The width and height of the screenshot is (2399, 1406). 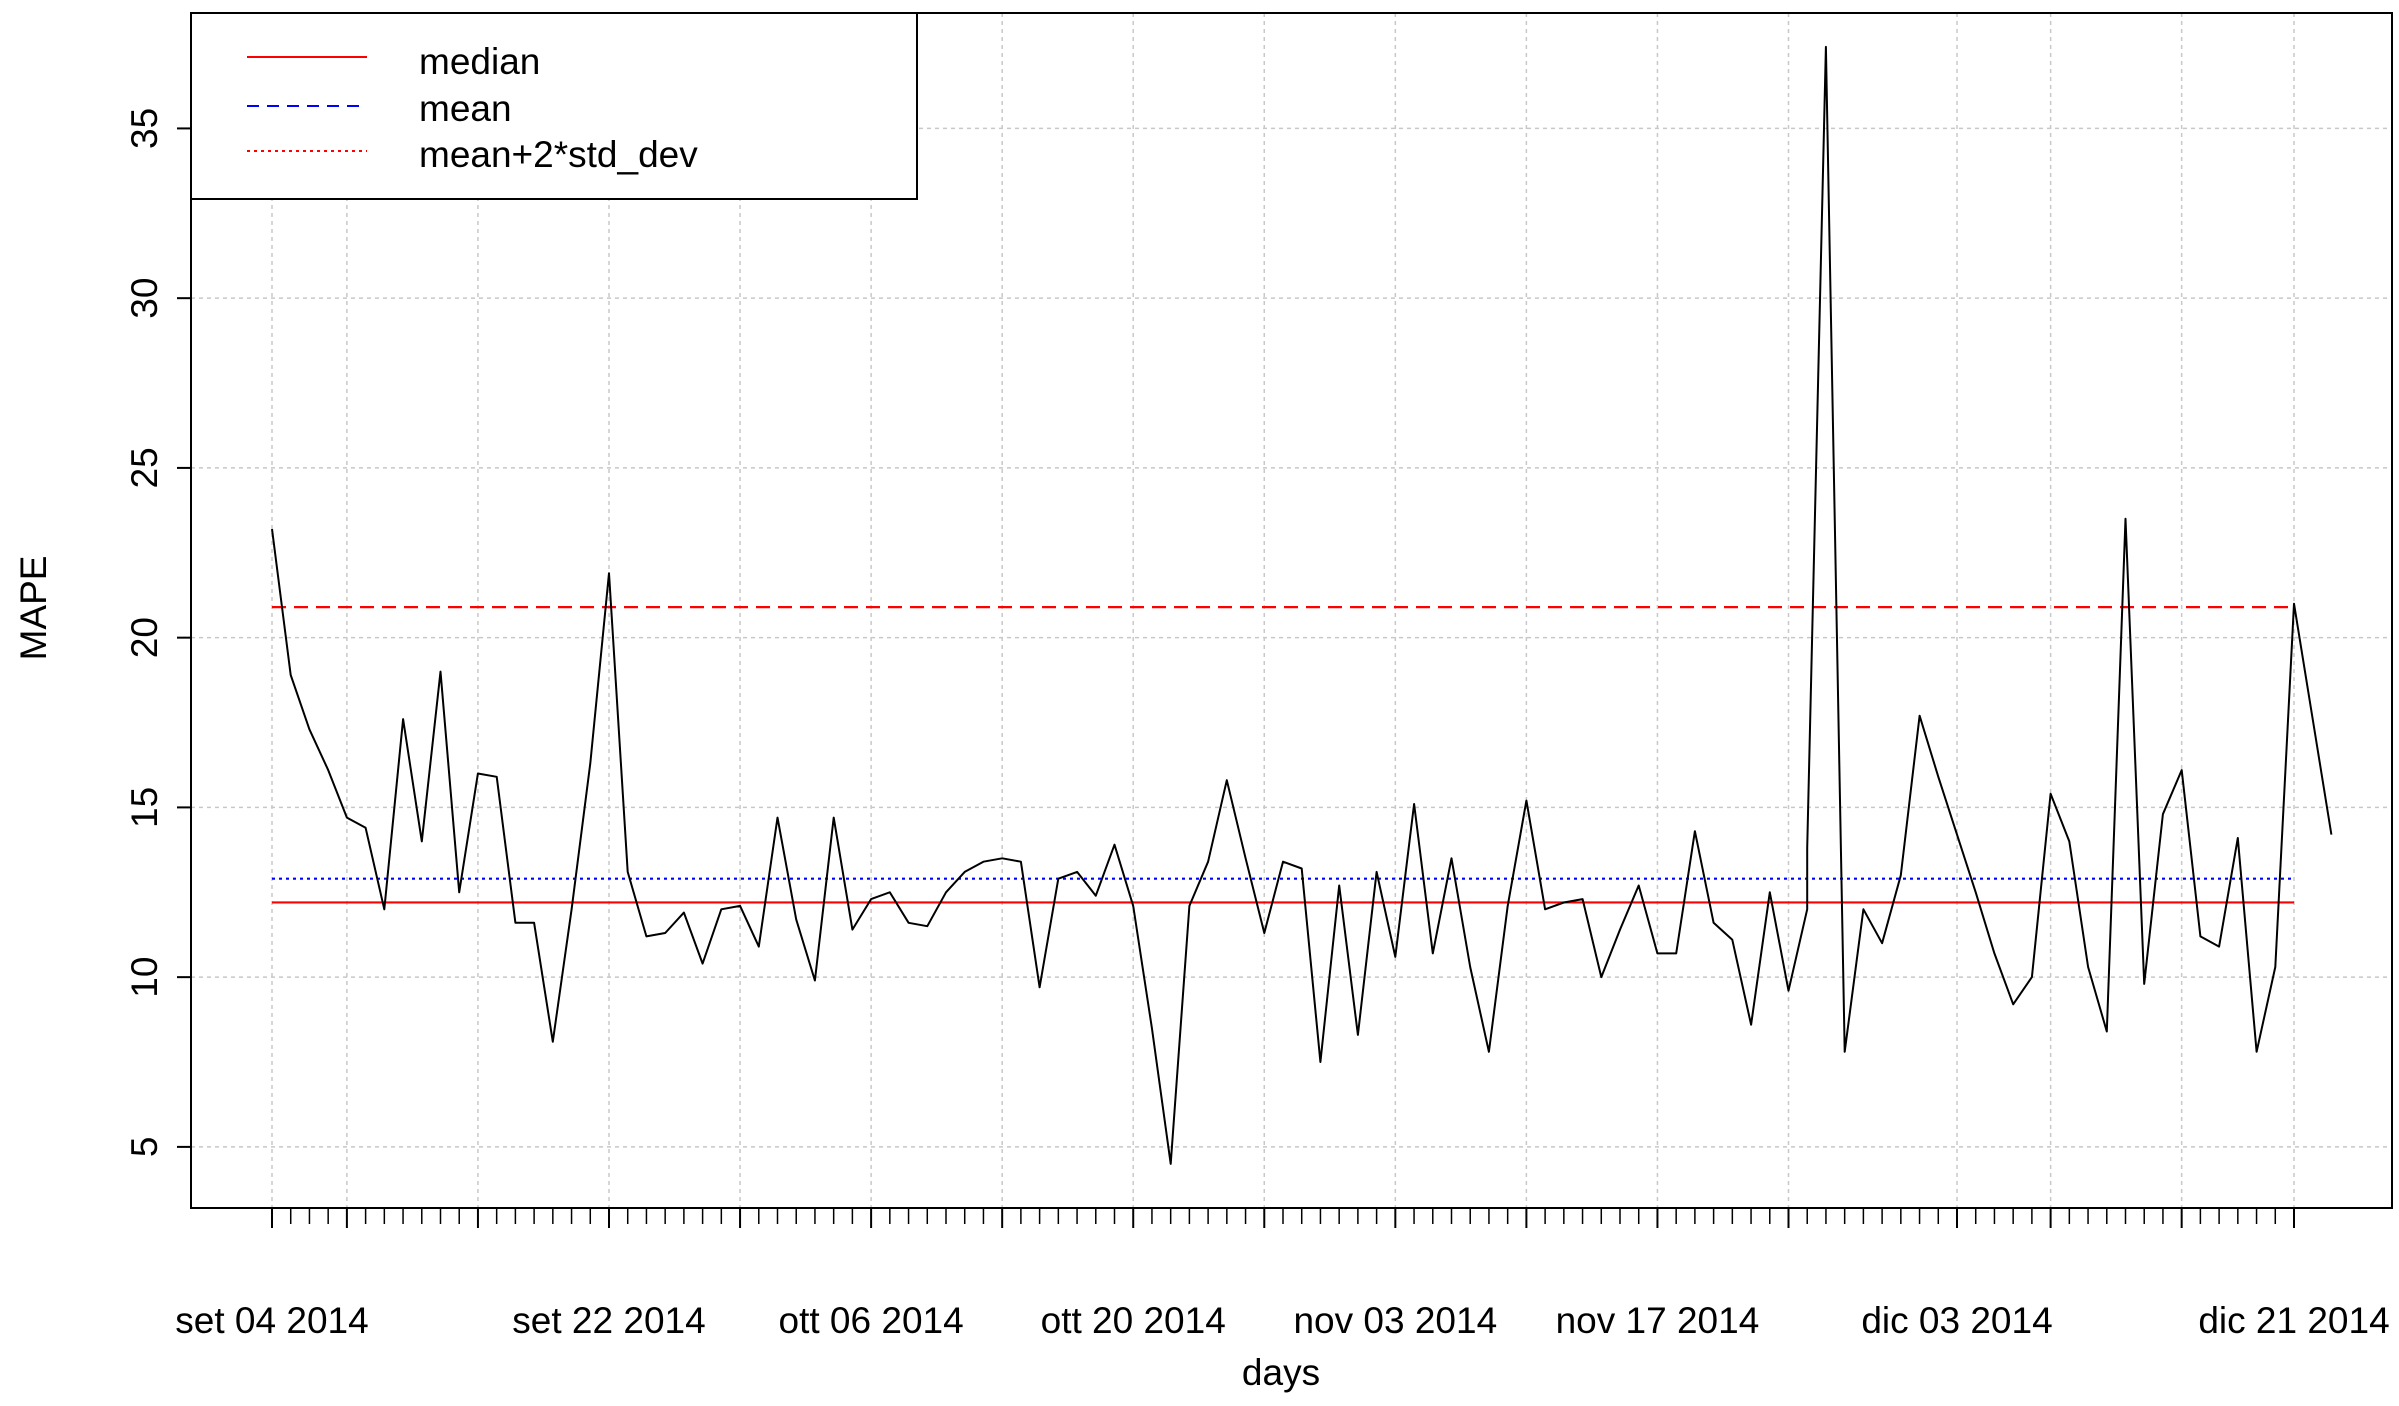 What do you see at coordinates (1281, 1372) in the screenshot?
I see `x-axis-title: days` at bounding box center [1281, 1372].